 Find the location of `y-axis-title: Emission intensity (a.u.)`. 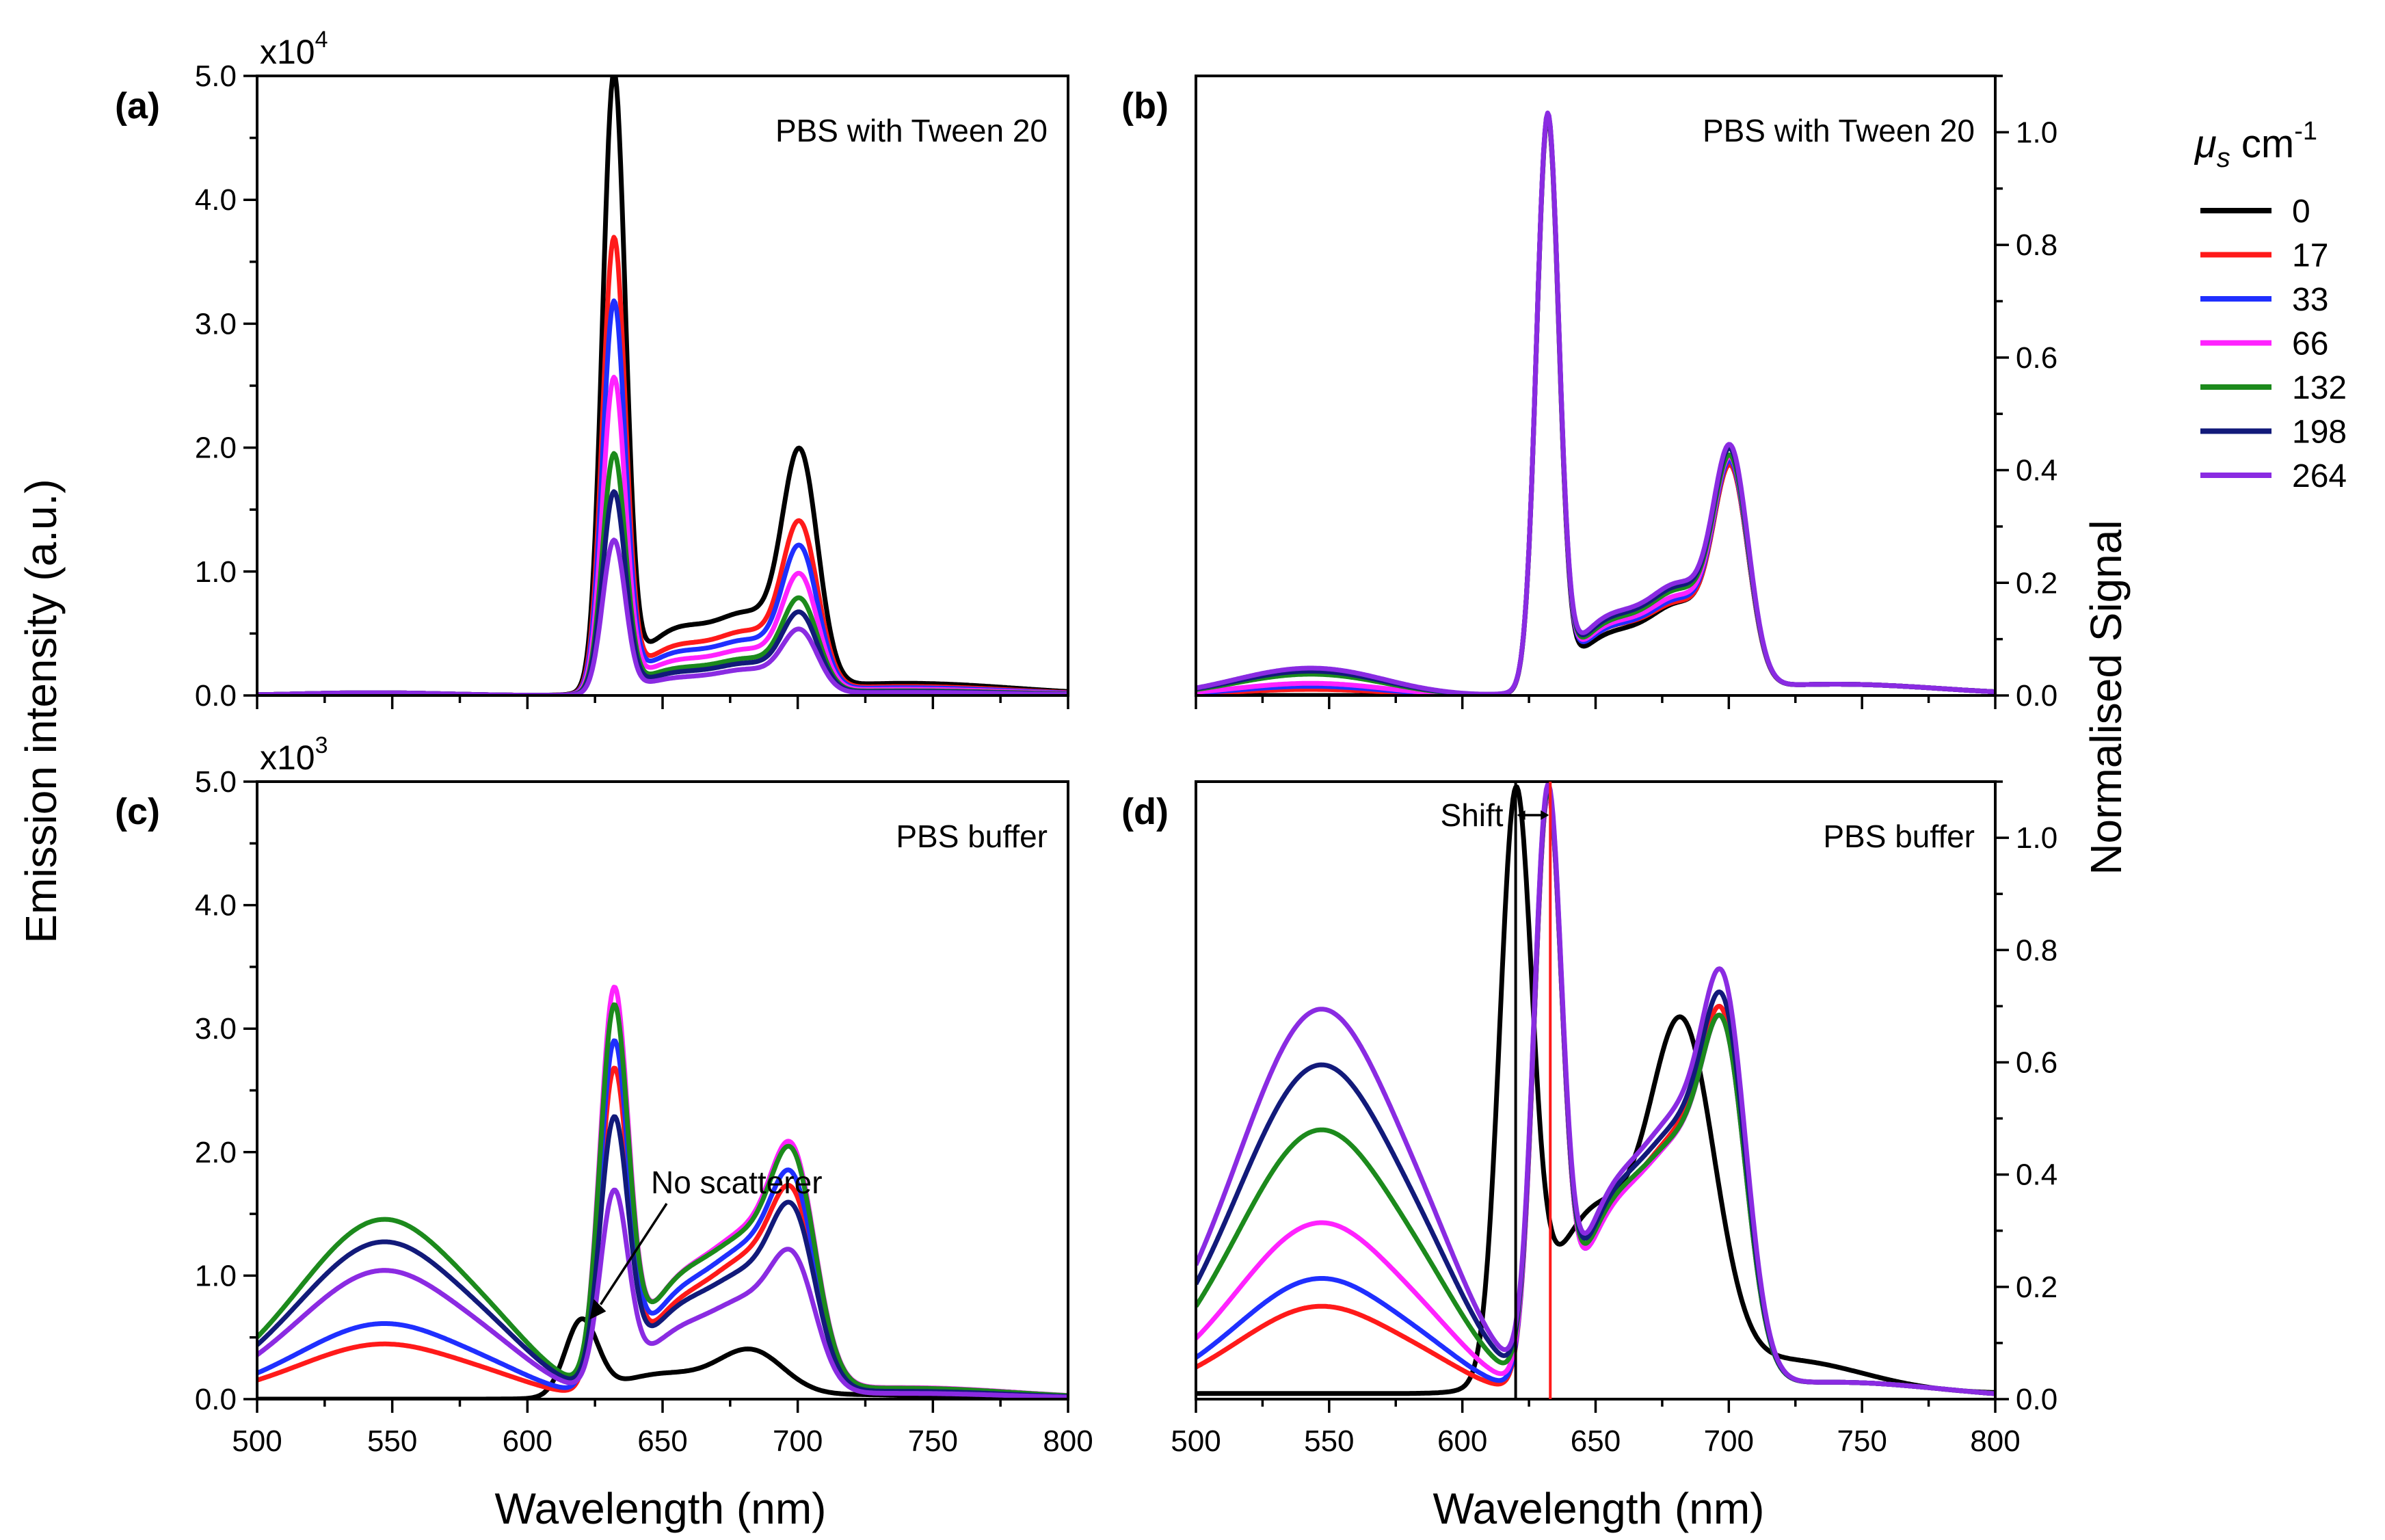

y-axis-title: Emission intensity (a.u.) is located at coordinates (41, 711).